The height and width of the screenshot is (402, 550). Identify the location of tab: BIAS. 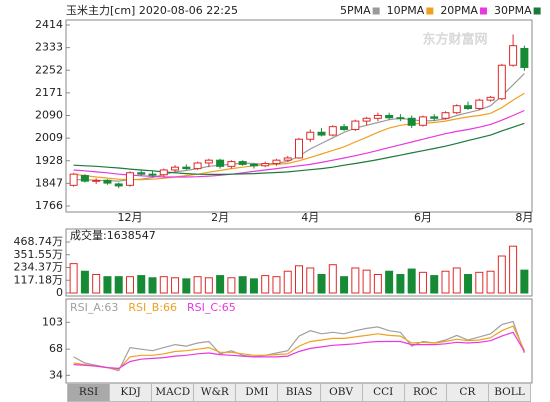
(299, 392).